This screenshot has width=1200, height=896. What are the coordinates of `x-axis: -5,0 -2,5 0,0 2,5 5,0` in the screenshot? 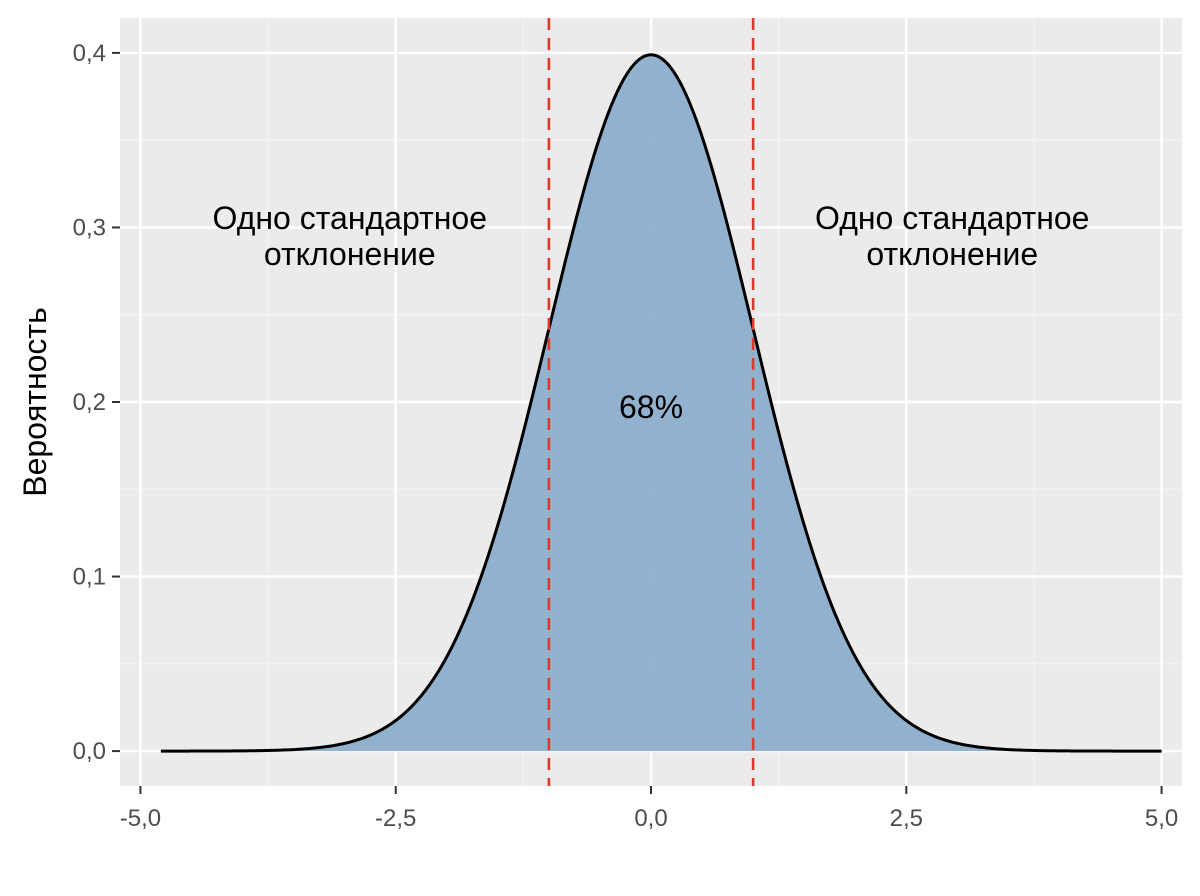 It's located at (649, 809).